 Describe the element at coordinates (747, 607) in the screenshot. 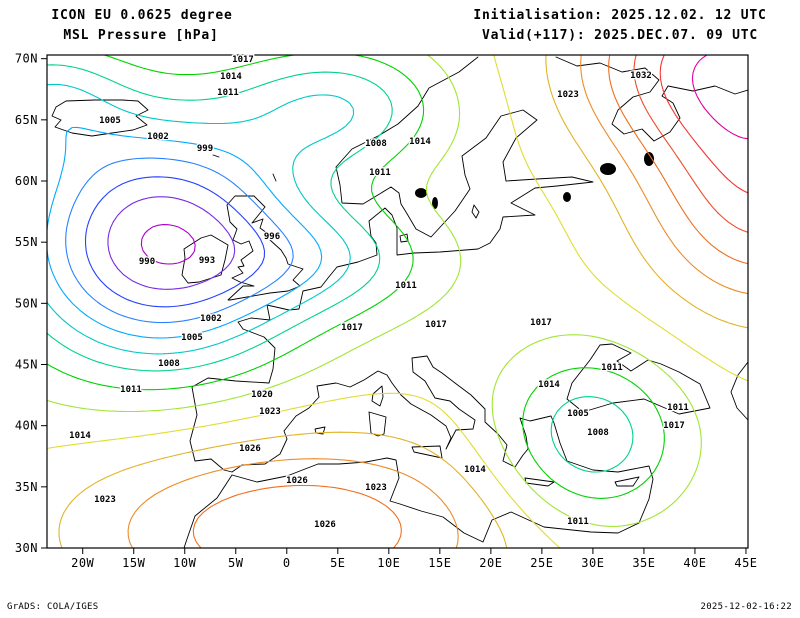

I see `creation-timestamp: 2025-12-02-16:22` at that location.